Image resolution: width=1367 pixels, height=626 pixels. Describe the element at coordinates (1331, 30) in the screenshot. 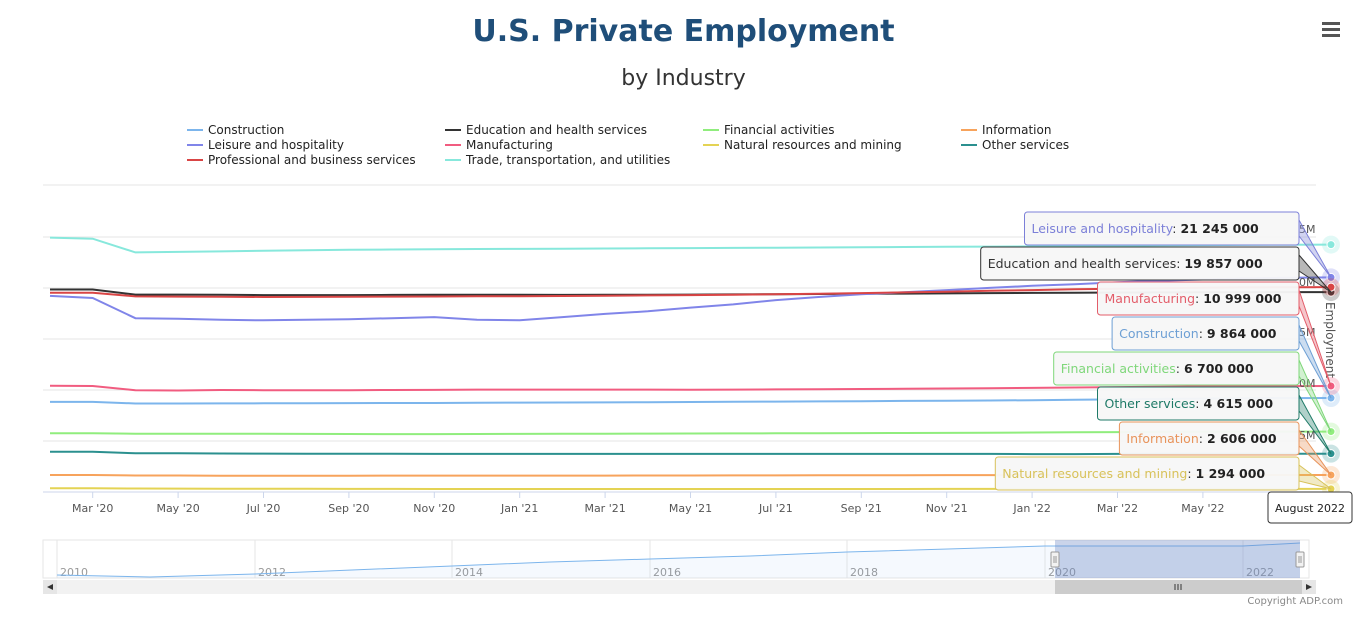

I see `hamburger-menu-icon` at that location.